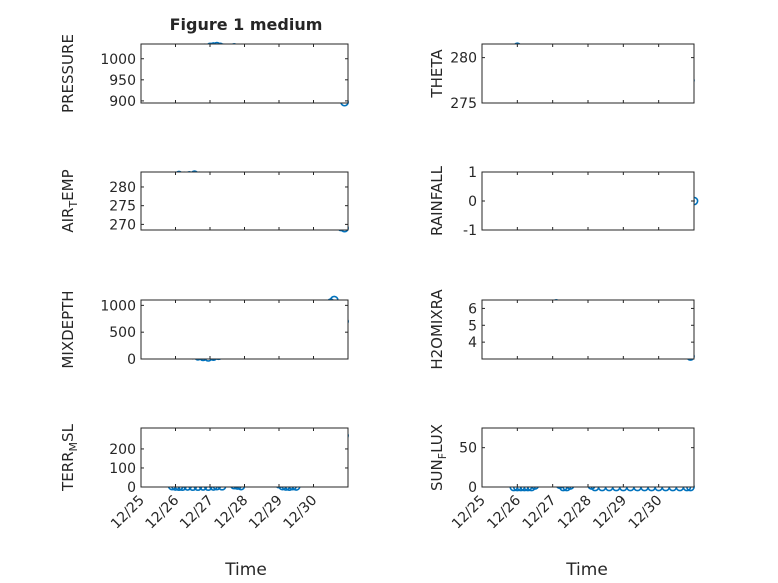 The height and width of the screenshot is (583, 778). What do you see at coordinates (122, 102) in the screenshot?
I see `pressure-y-tick-label: 900` at bounding box center [122, 102].